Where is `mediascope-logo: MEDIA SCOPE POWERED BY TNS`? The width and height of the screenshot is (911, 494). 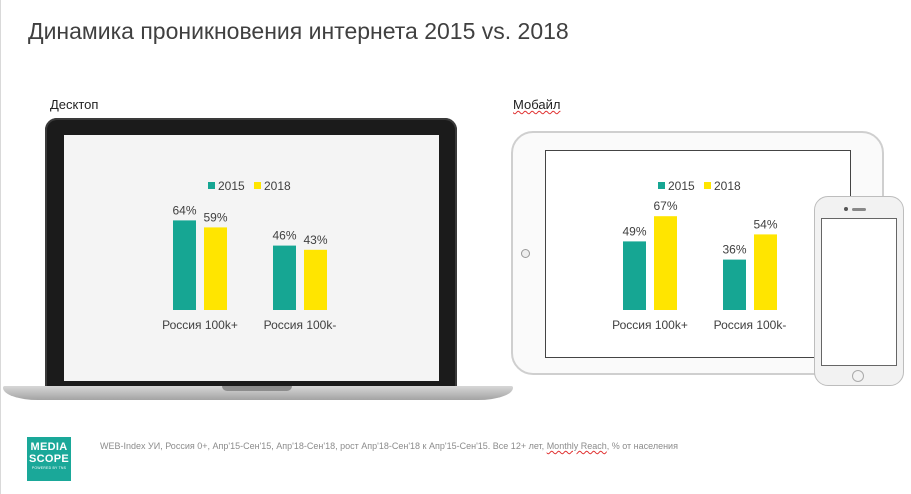
mediascope-logo: MEDIA SCOPE POWERED BY TNS is located at coordinates (49, 459).